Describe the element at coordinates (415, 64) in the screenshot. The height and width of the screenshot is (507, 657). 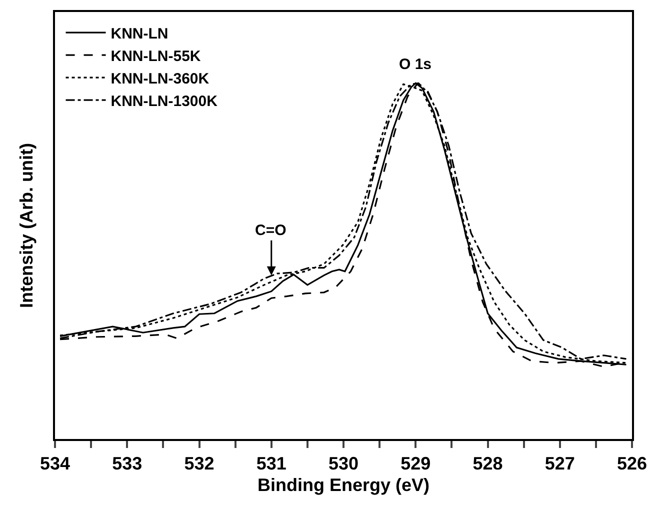
I see `annotation: O 1s` at that location.